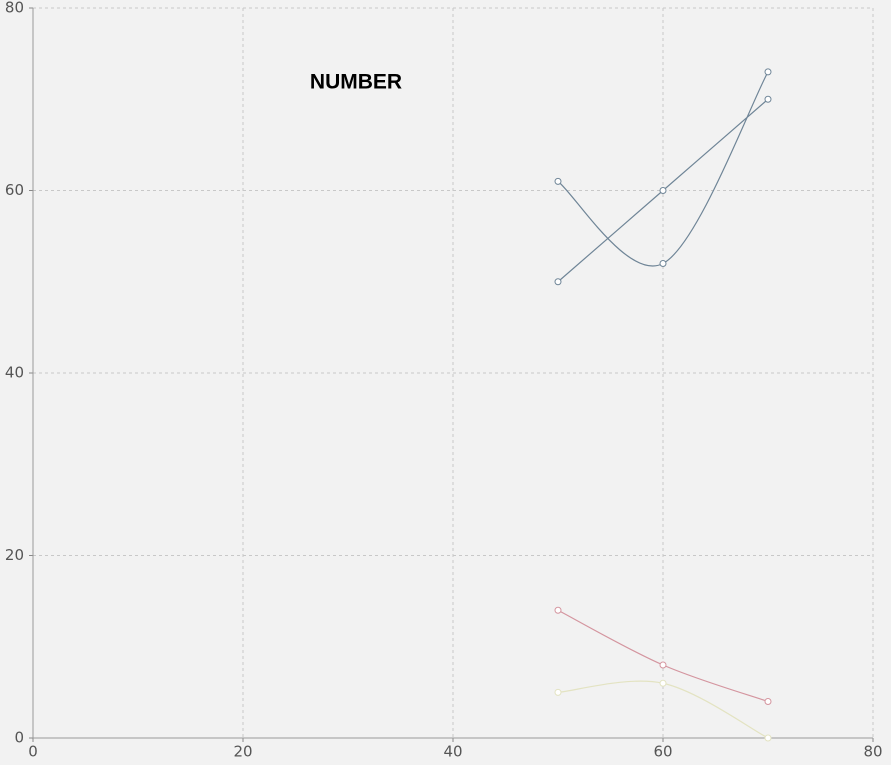 The image size is (891, 765). Describe the element at coordinates (872, 752) in the screenshot. I see `x-tick-label: 80` at that location.